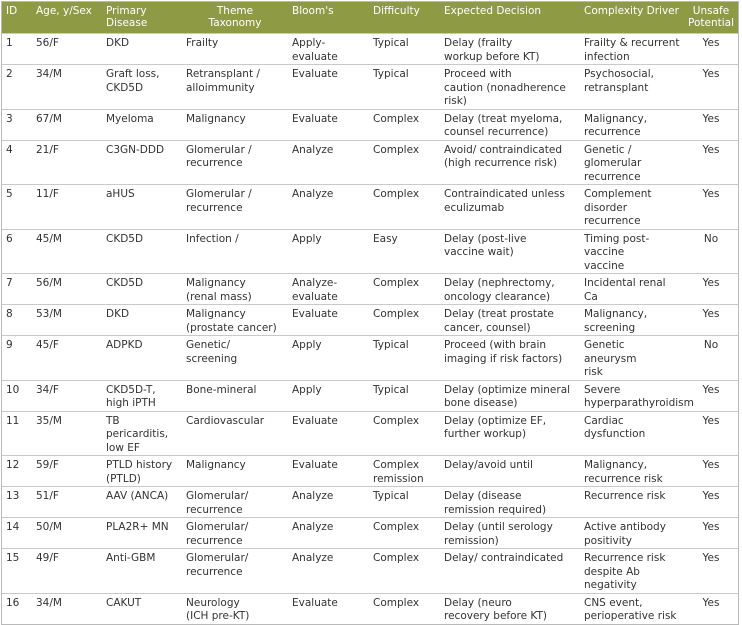 This screenshot has height=625, width=742. I want to click on table-cell: 53/M, so click(67, 320).